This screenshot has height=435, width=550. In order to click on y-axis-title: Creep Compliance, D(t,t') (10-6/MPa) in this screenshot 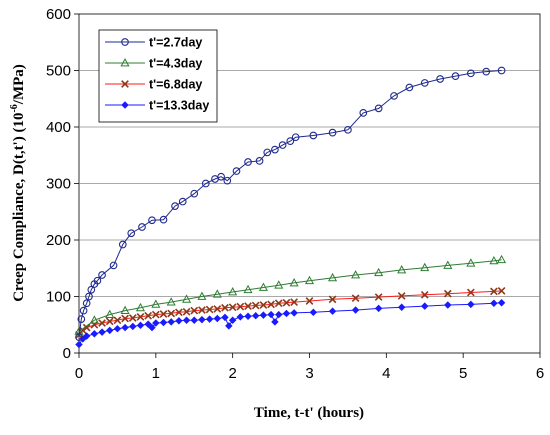, I will do `click(18, 183)`.